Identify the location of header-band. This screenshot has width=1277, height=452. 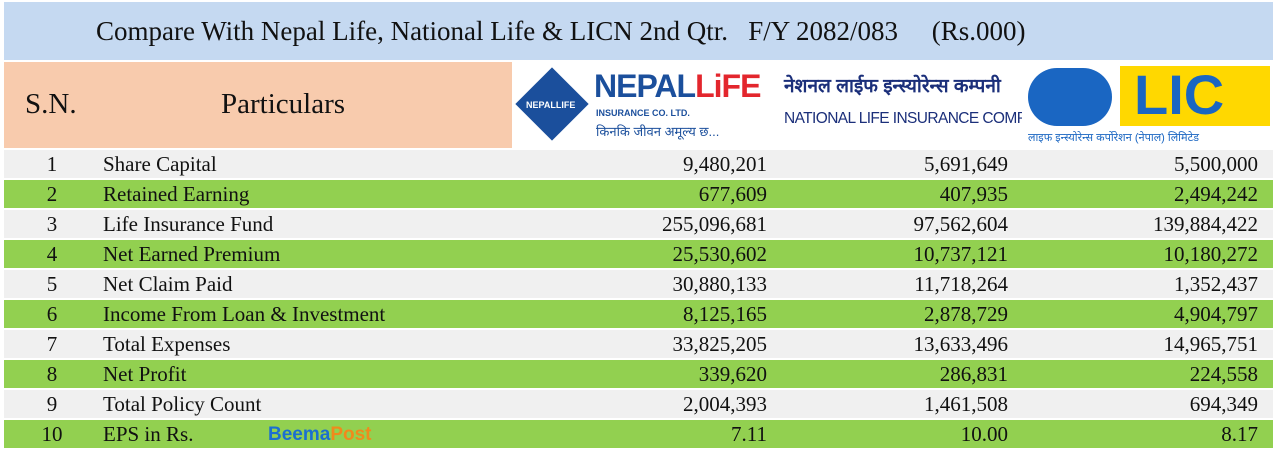
(258, 105).